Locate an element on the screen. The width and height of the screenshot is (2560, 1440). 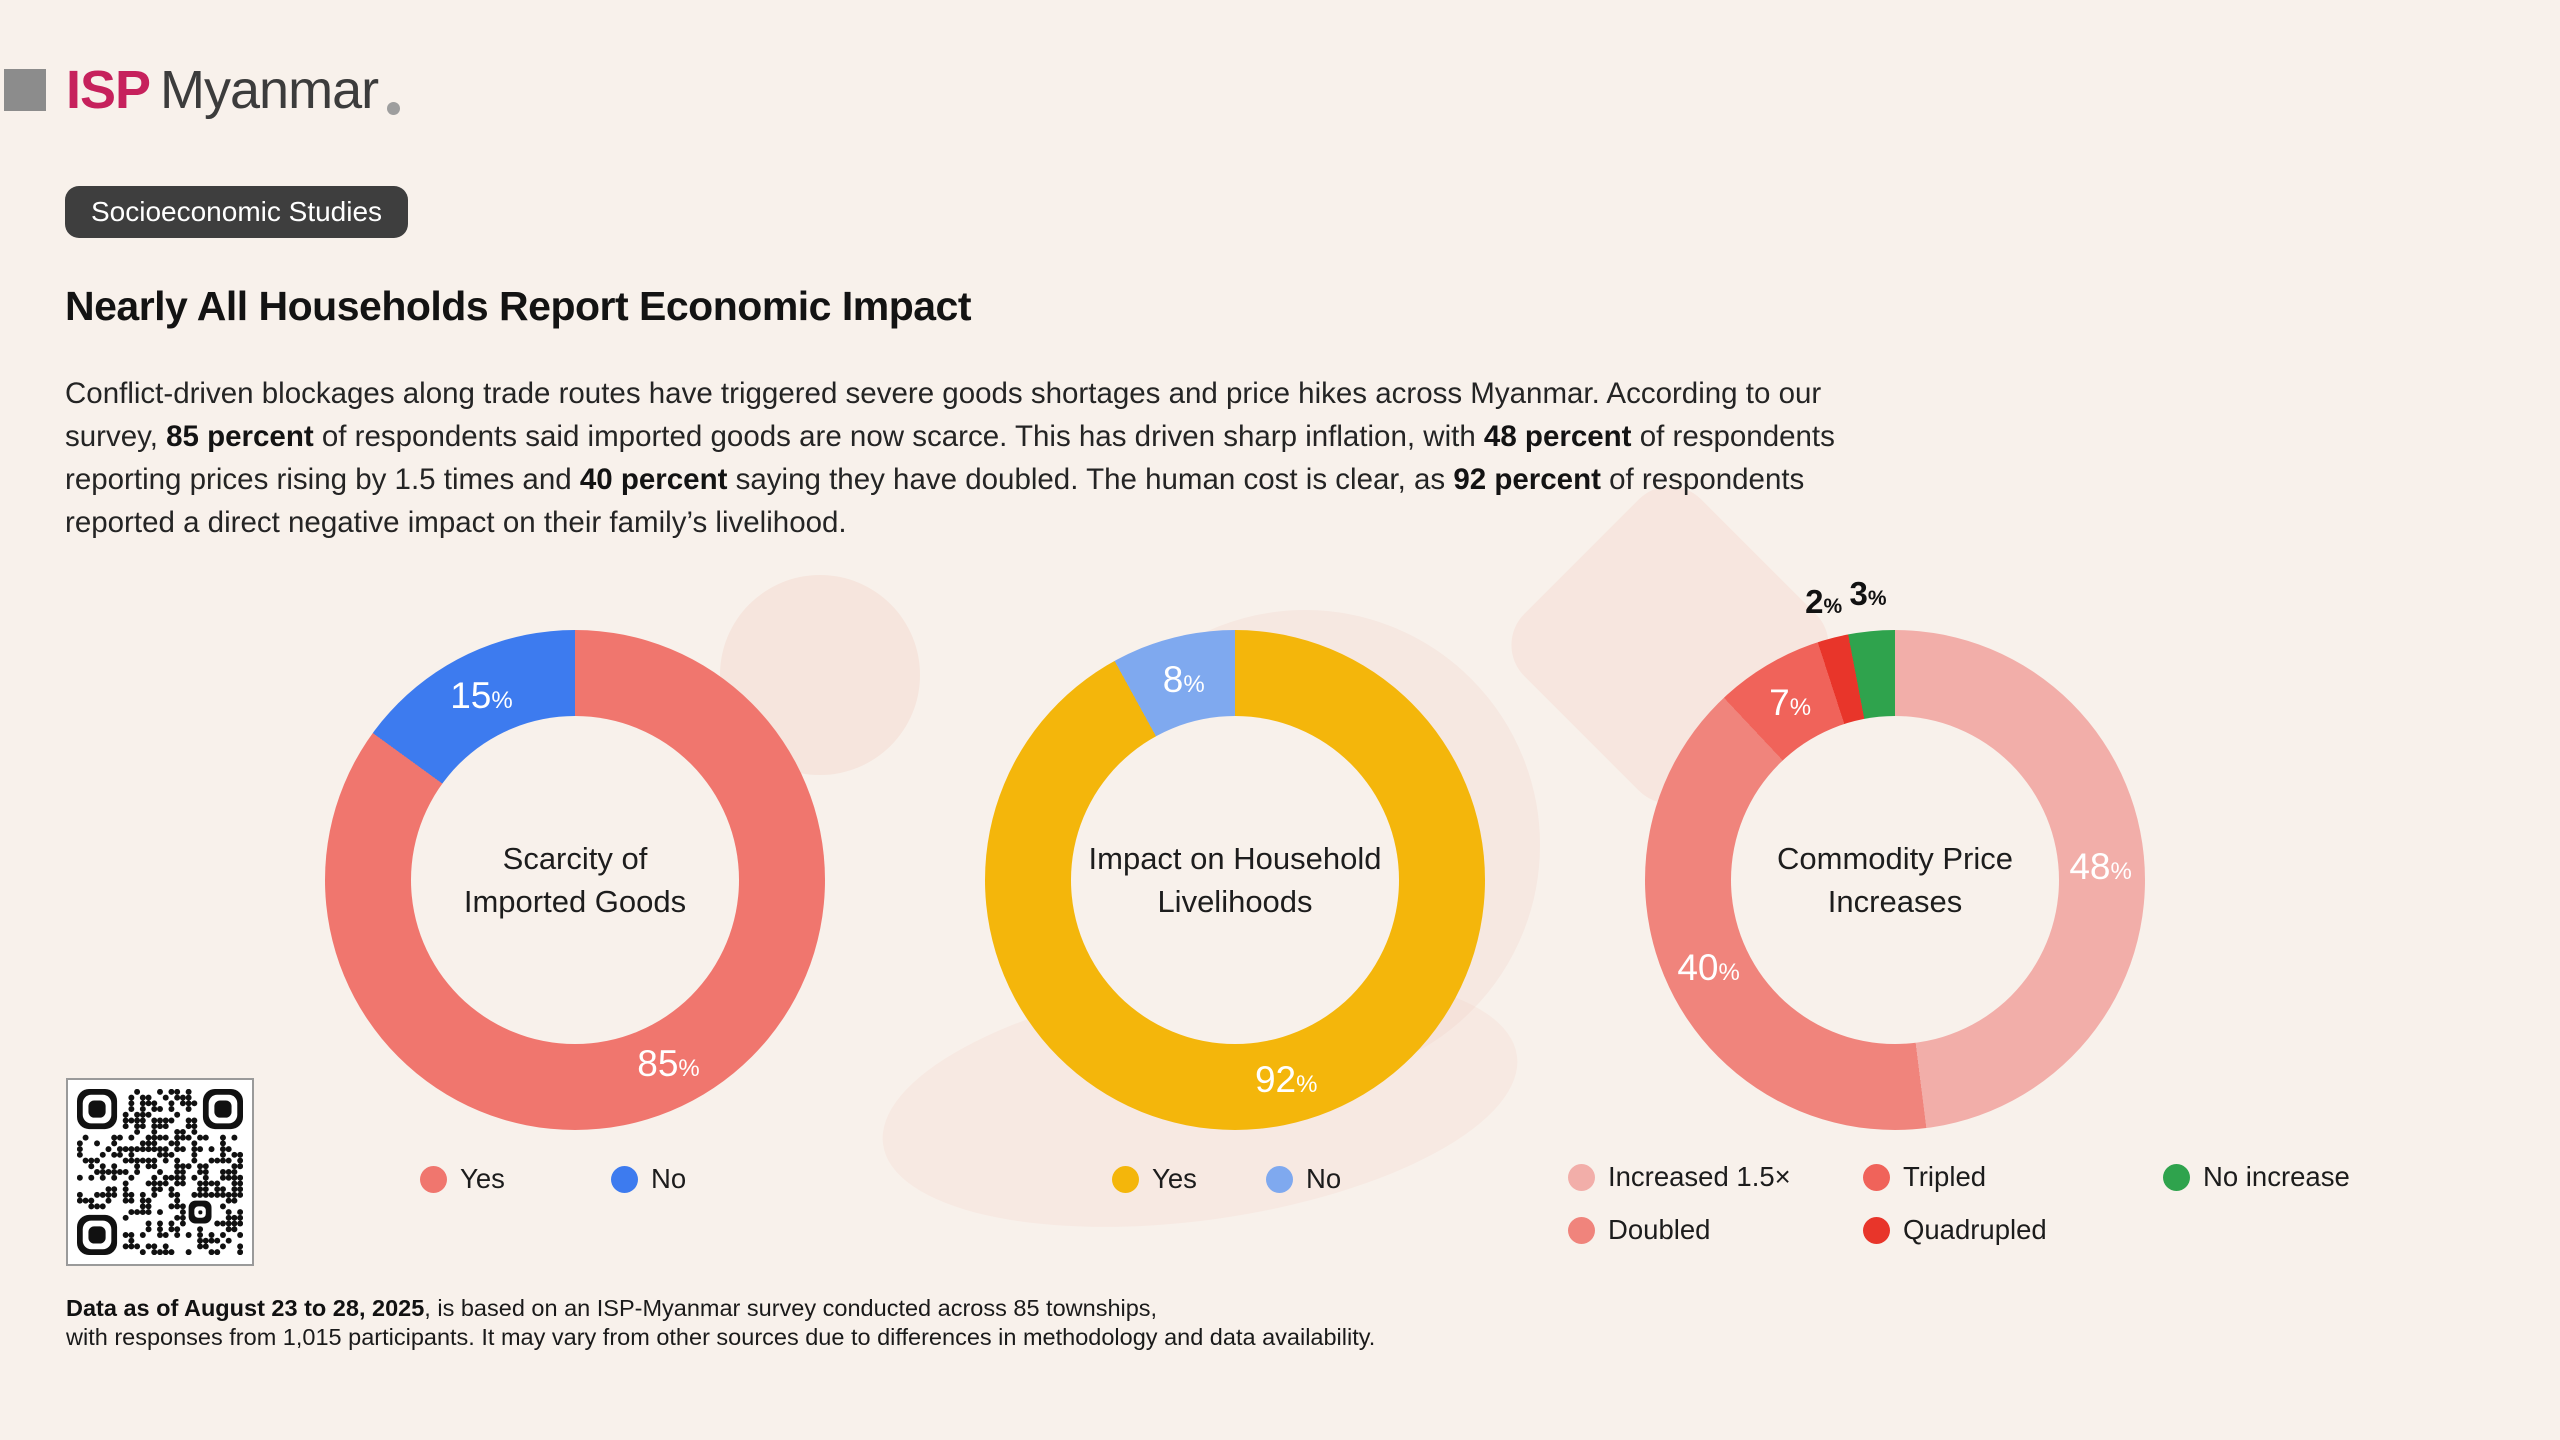
logo-text: ISP Myanmar is located at coordinates (233, 90).